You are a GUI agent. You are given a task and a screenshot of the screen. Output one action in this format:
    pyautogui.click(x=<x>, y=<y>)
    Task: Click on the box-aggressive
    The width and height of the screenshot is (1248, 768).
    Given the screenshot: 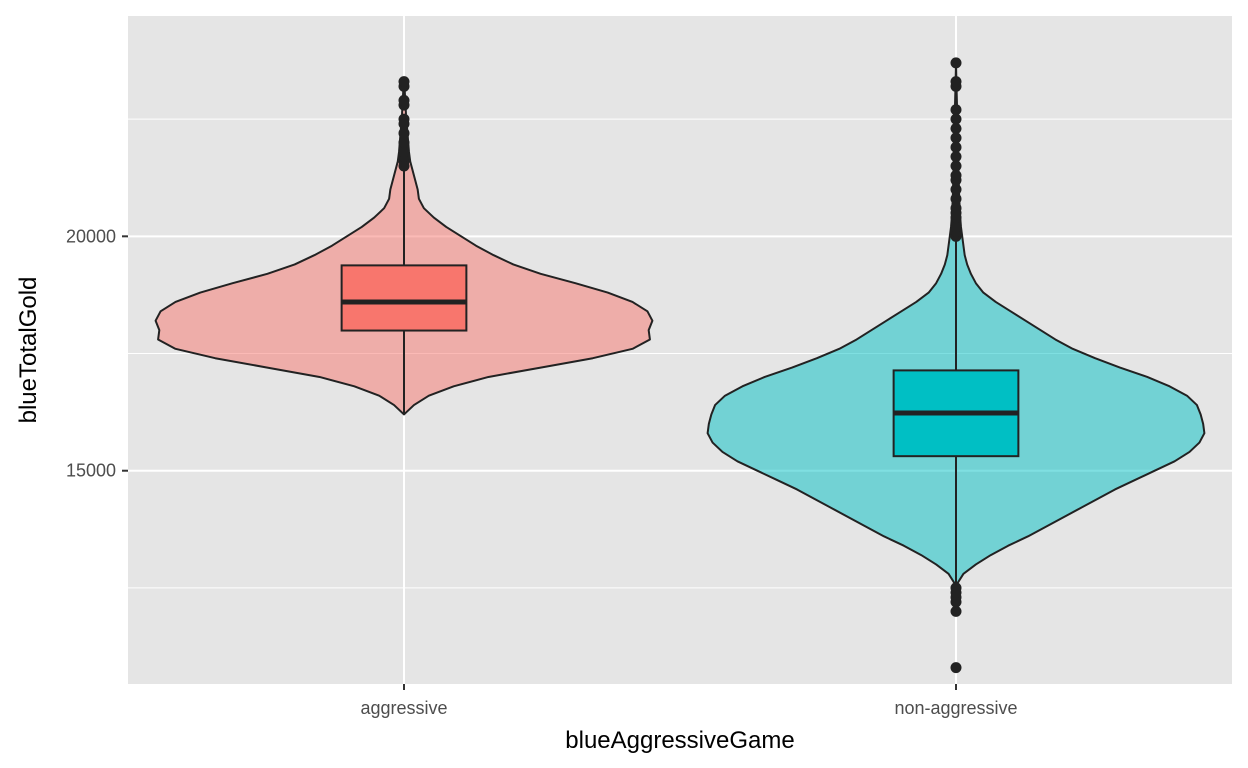 What is the action you would take?
    pyautogui.click(x=404, y=297)
    